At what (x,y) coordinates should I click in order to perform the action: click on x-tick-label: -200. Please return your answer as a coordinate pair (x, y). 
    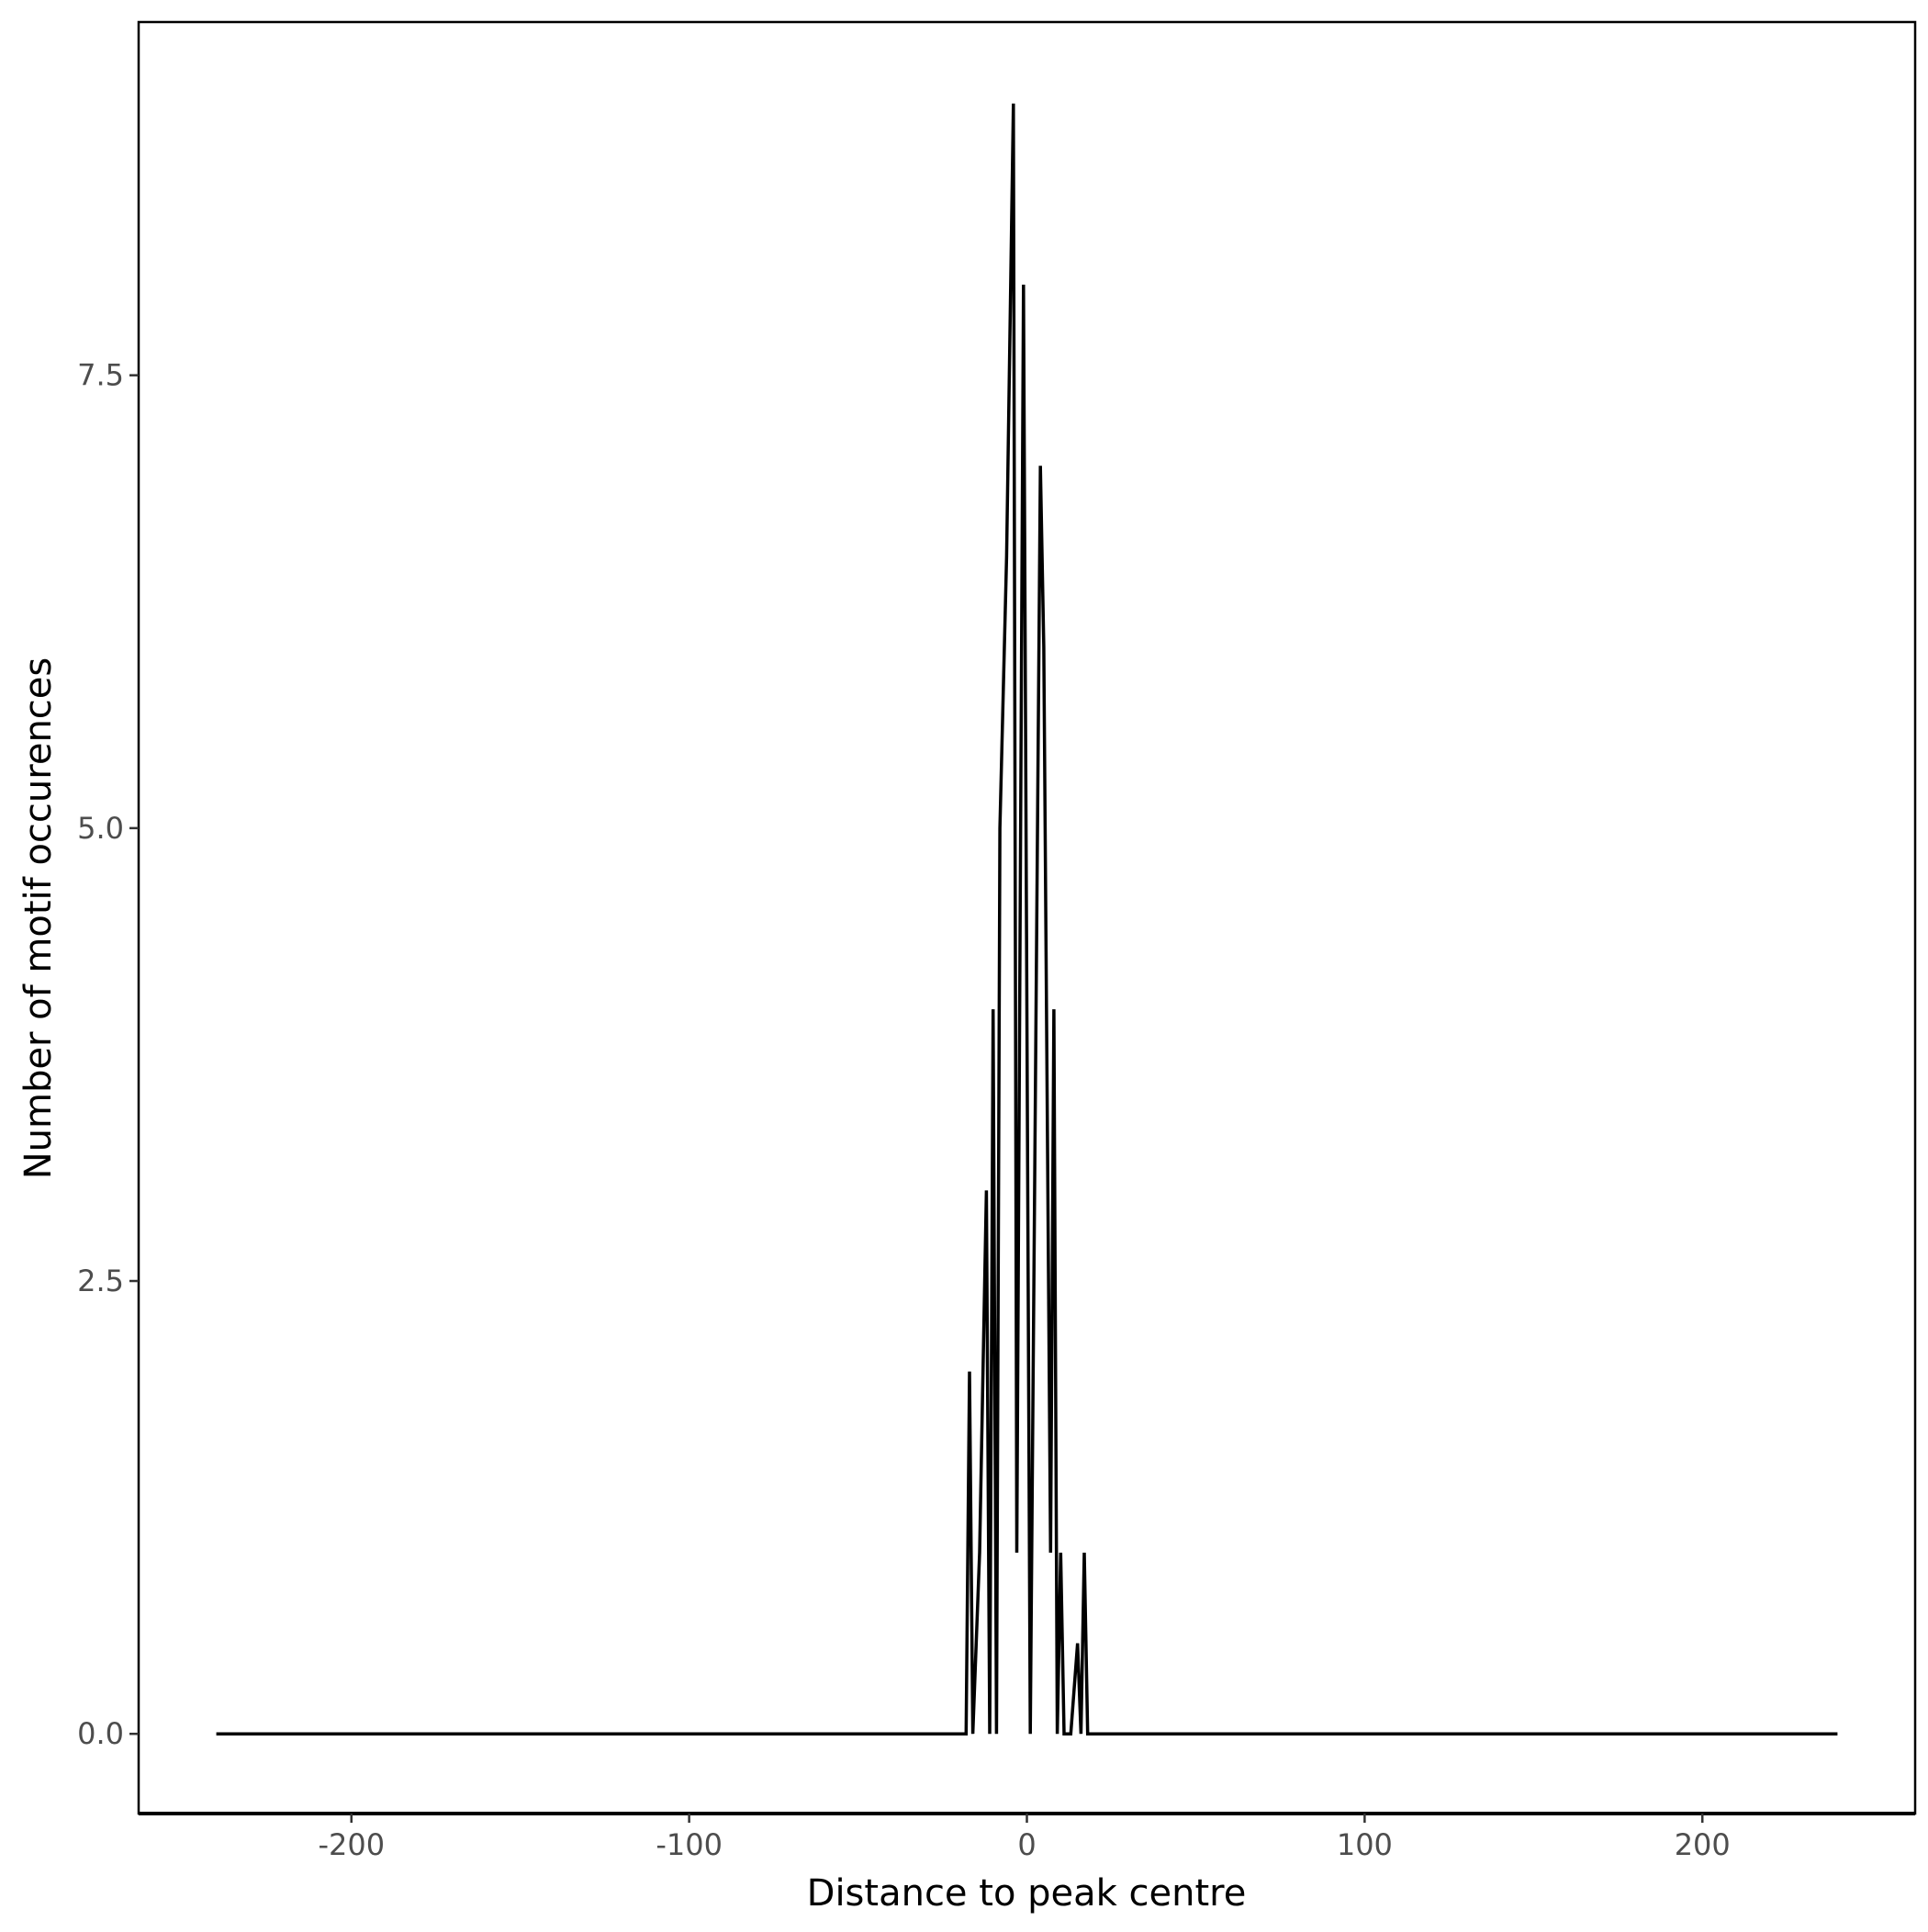
    Looking at the image, I should click on (351, 1844).